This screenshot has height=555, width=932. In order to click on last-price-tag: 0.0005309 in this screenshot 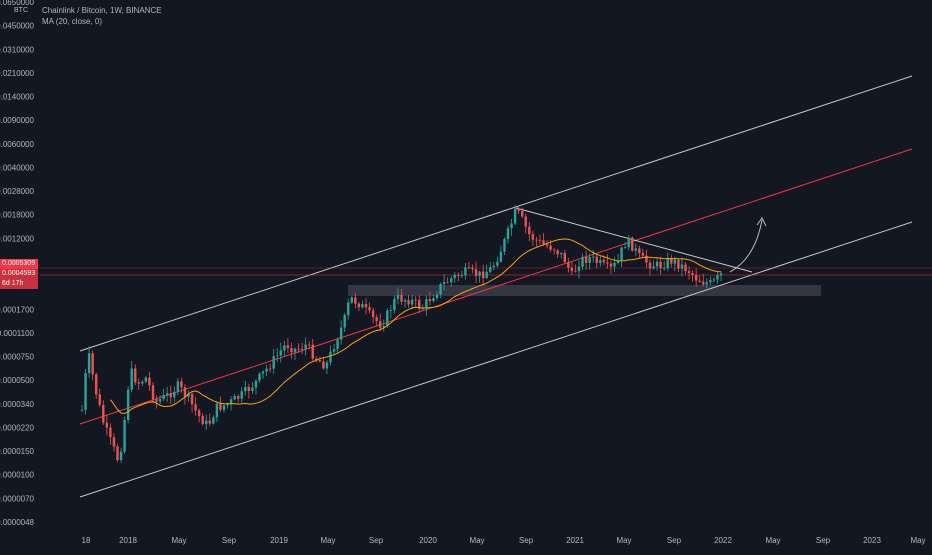, I will do `click(19, 264)`.